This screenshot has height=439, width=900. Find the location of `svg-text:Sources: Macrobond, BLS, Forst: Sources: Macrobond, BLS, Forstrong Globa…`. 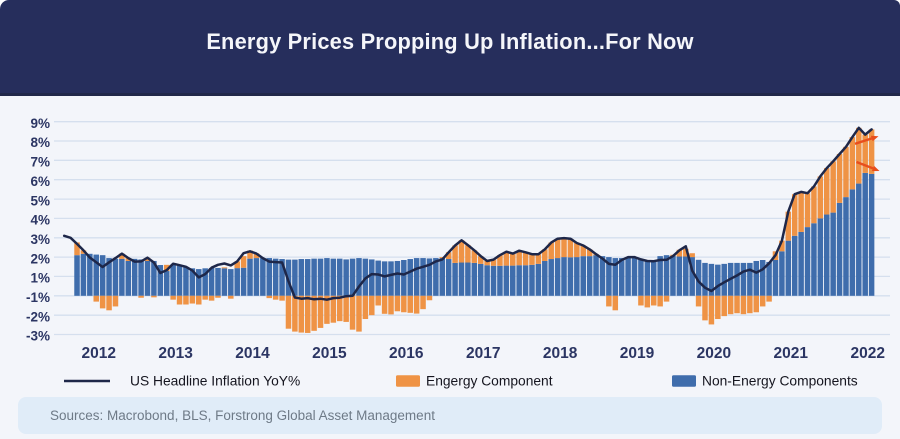

svg-text:Sources: Macrobond, BLS, Forst: Sources: Macrobond, BLS, Forstrong Globa… is located at coordinates (242, 415).